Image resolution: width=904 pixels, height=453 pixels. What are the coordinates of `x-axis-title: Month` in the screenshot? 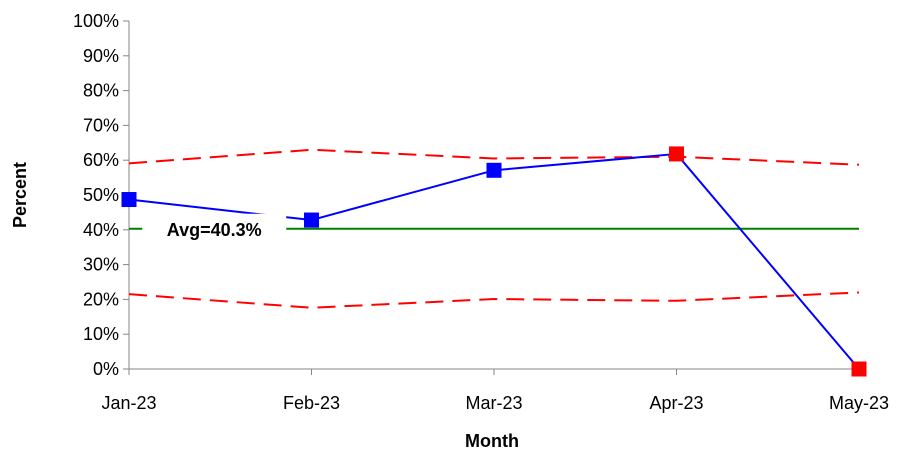 It's located at (492, 441).